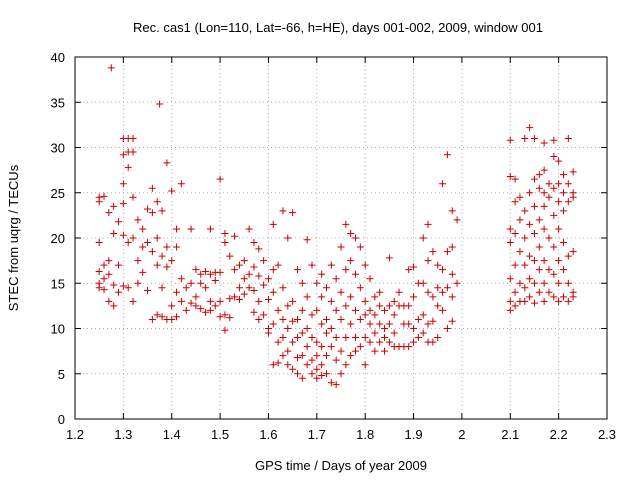 The width and height of the screenshot is (640, 480). I want to click on y-tick-label: 10, so click(58, 329).